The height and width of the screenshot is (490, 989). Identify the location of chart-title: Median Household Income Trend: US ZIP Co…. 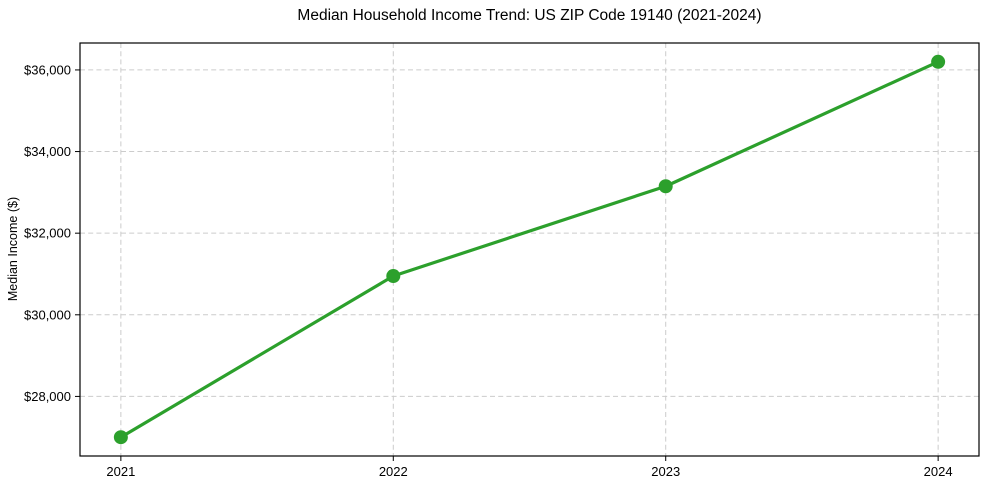
(529, 15).